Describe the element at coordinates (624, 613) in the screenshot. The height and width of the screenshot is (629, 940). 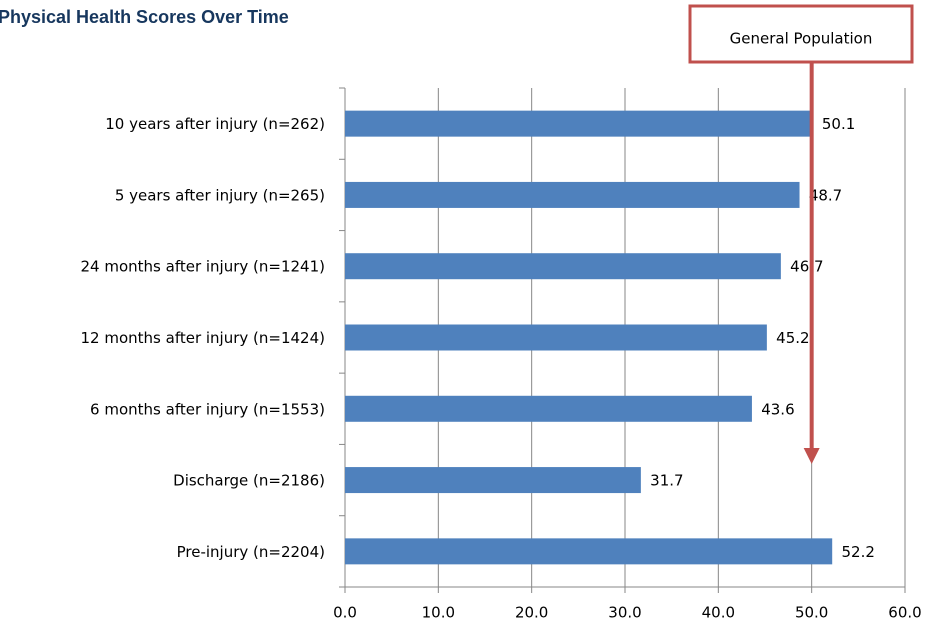
I see `x-tick-label: 30.0` at that location.